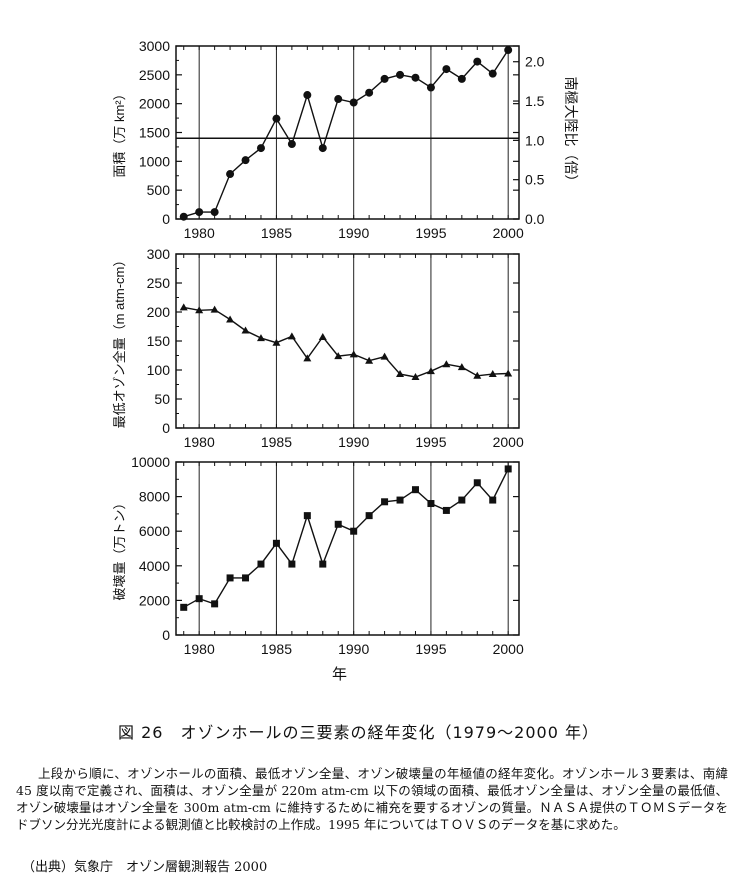 Image resolution: width=739 pixels, height=885 pixels. I want to click on y-axis-label: 最低オゾン全量（m atm-cm）, so click(119, 341).